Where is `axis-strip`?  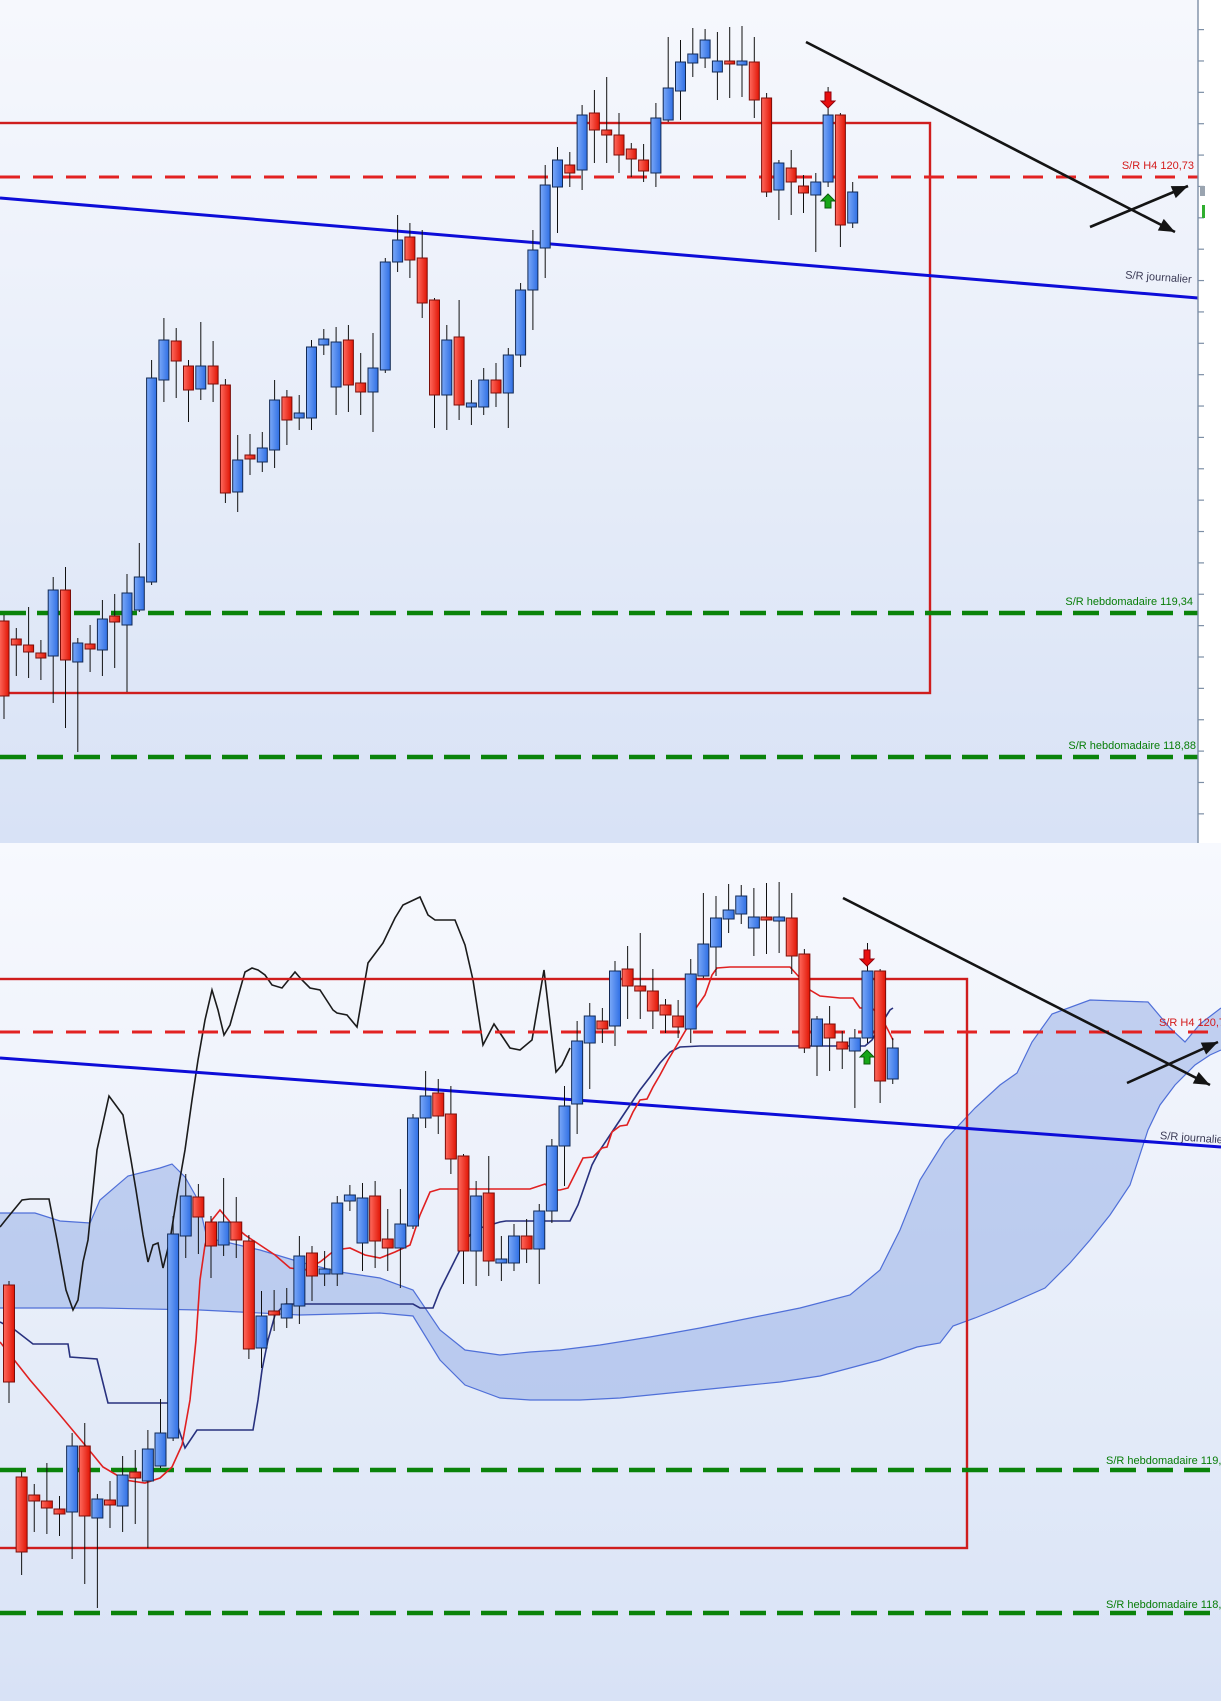 axis-strip is located at coordinates (1209, 421).